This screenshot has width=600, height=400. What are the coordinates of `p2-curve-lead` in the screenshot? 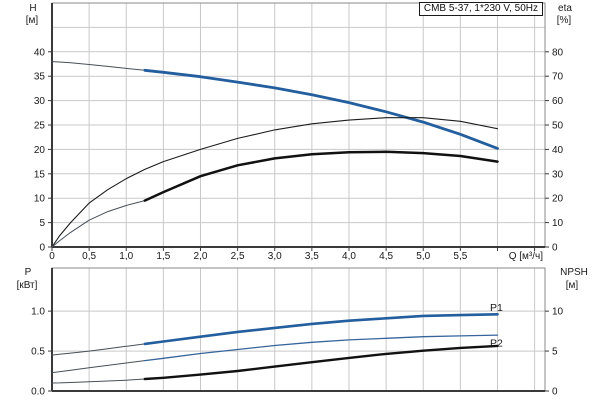 It's located at (98, 367).